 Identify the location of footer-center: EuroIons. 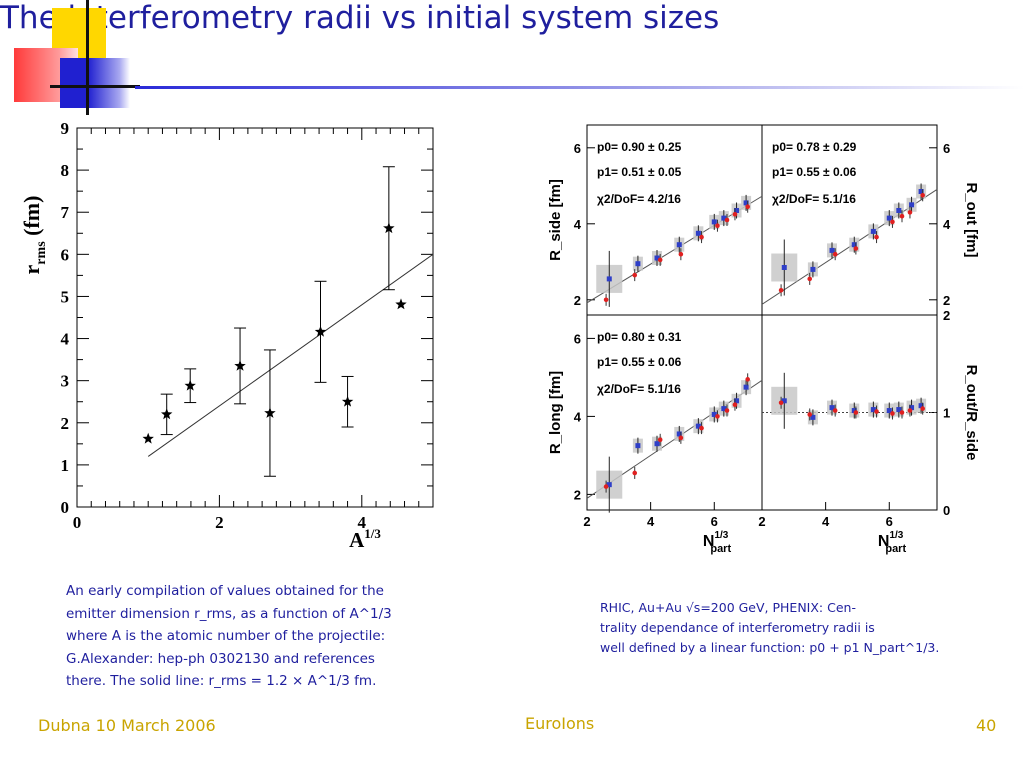
(560, 723).